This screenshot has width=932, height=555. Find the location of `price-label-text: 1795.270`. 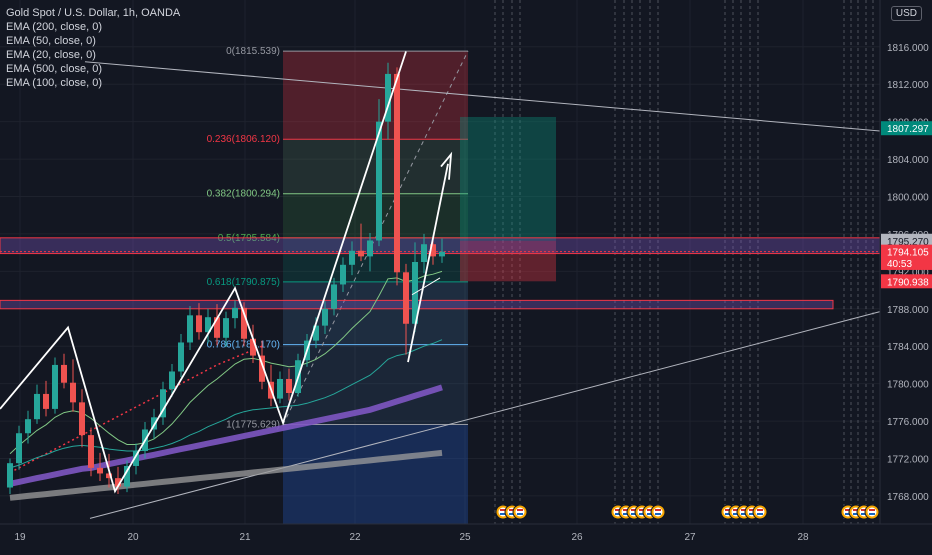

price-label-text: 1795.270 is located at coordinates (908, 242).